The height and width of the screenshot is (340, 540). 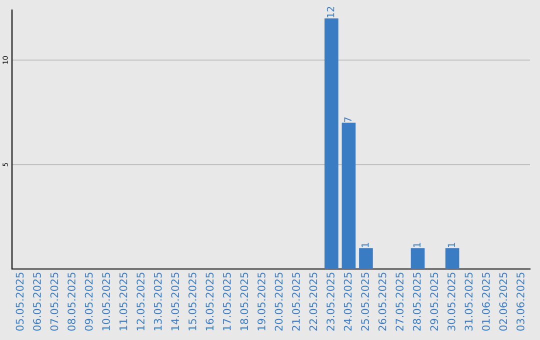 I want to click on x-tick-label: 02.06.2025, so click(x=503, y=301).